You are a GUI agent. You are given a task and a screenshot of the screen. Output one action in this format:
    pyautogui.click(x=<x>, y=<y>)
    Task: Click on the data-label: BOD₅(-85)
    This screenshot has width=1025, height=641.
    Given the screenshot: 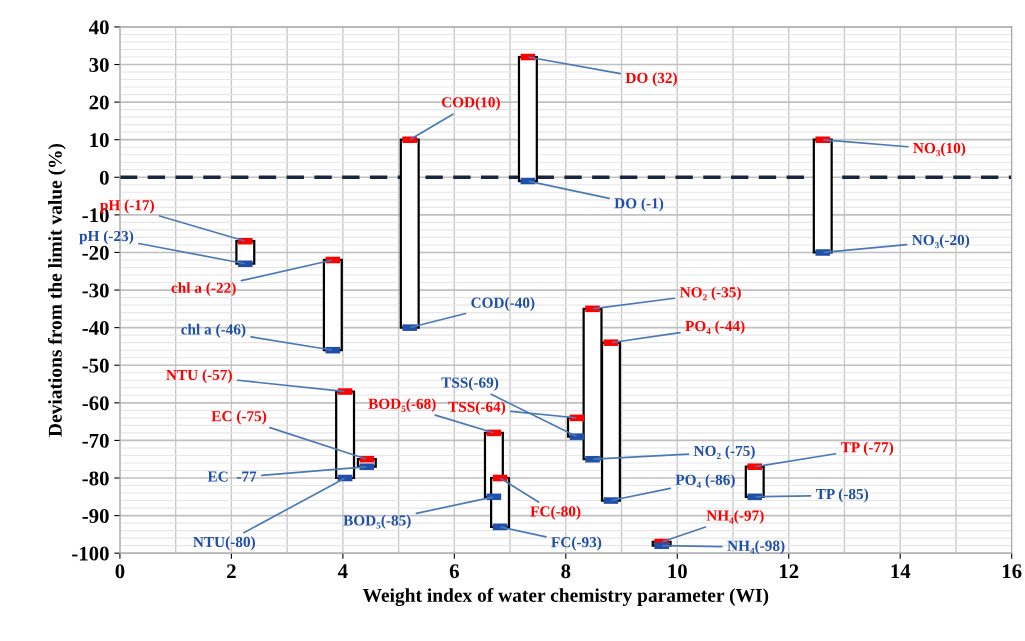 What is the action you would take?
    pyautogui.click(x=377, y=521)
    